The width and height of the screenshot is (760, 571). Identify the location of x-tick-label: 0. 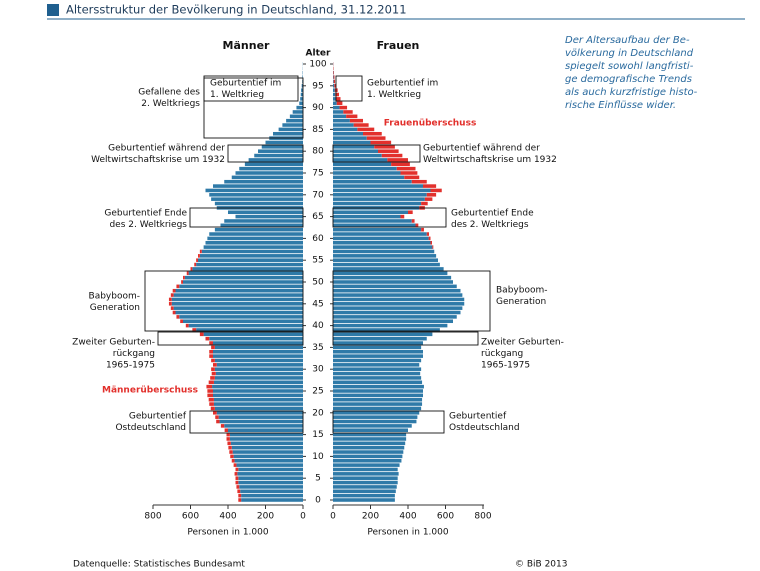
(303, 517).